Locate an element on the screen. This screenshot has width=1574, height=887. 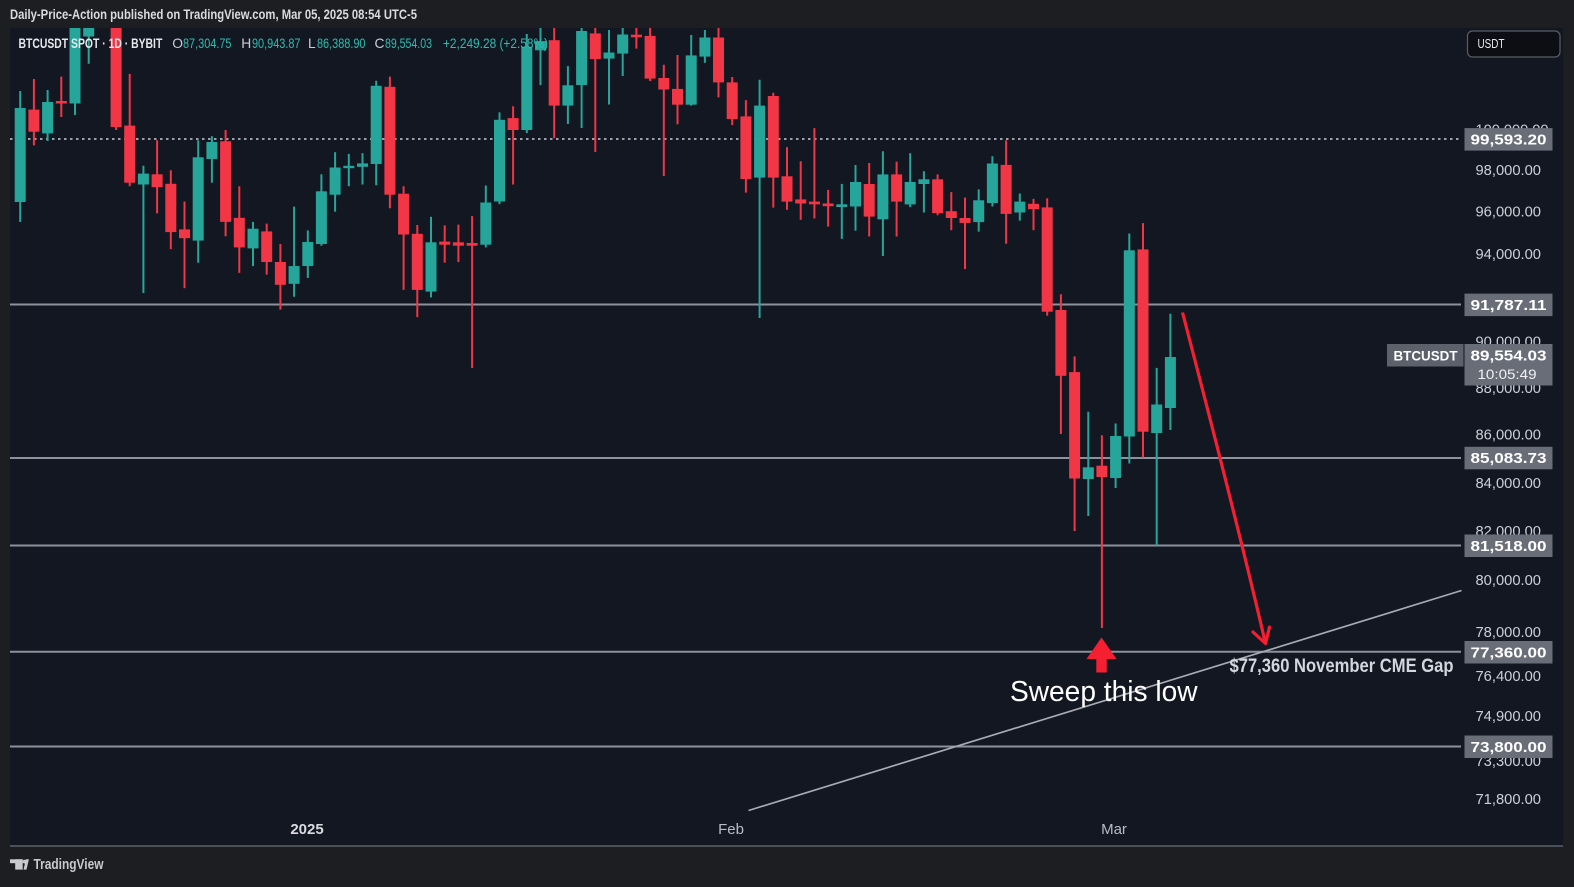
svg-text: 90,943.87 is located at coordinates (276, 43).